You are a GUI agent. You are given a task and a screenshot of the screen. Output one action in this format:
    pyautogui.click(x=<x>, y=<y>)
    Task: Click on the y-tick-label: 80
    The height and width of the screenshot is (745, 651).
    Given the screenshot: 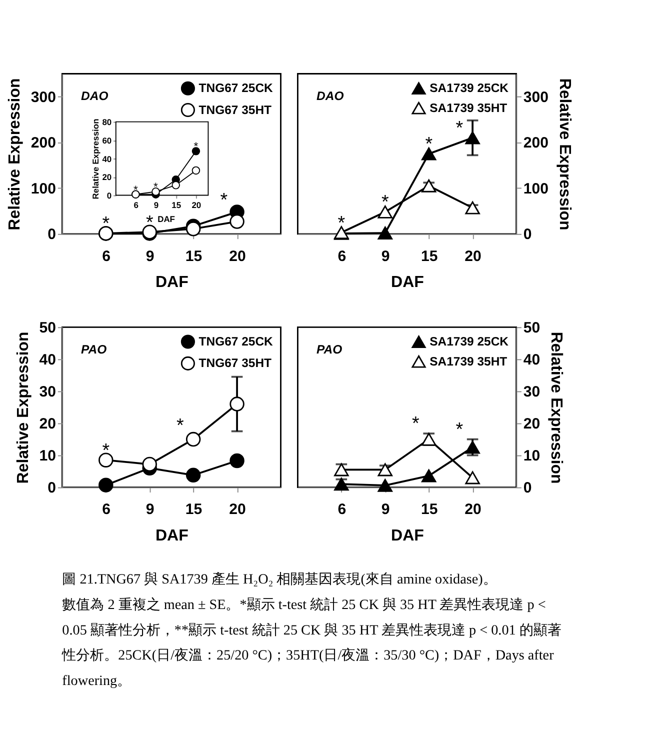 What is the action you would take?
    pyautogui.click(x=107, y=122)
    